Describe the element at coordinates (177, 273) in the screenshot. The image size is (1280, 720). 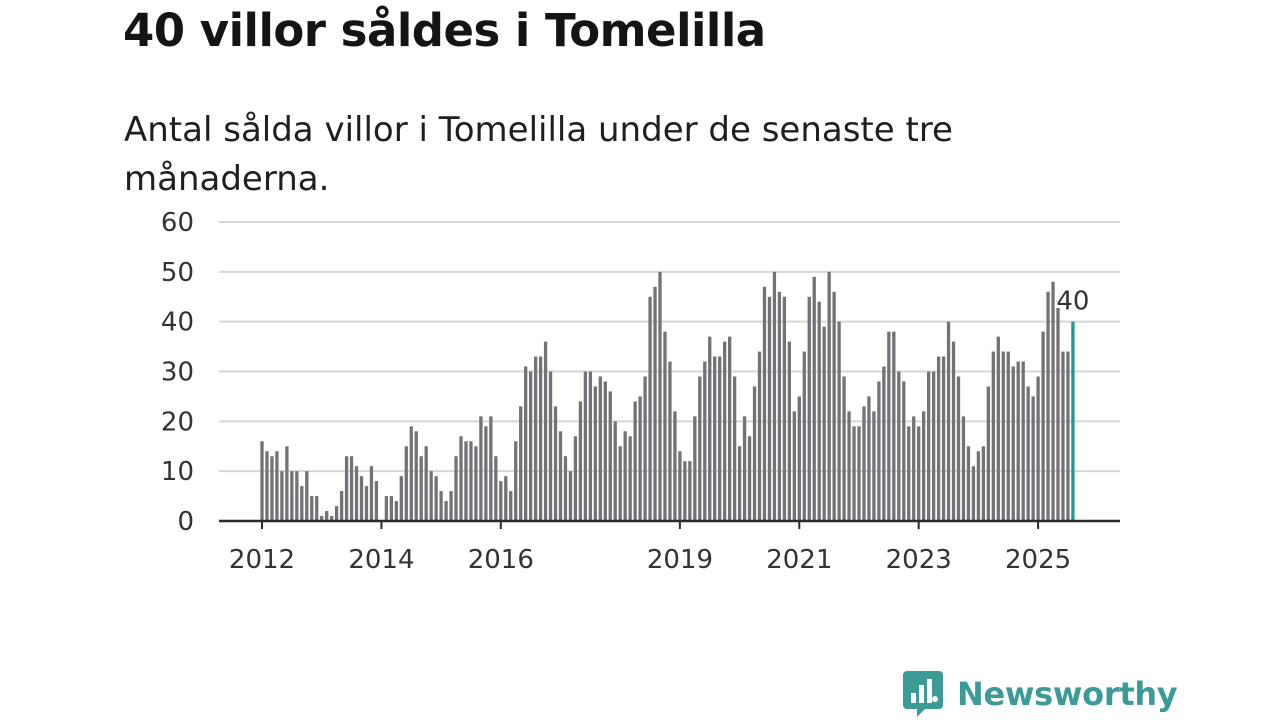
I see `y-tick-label: 50` at that location.